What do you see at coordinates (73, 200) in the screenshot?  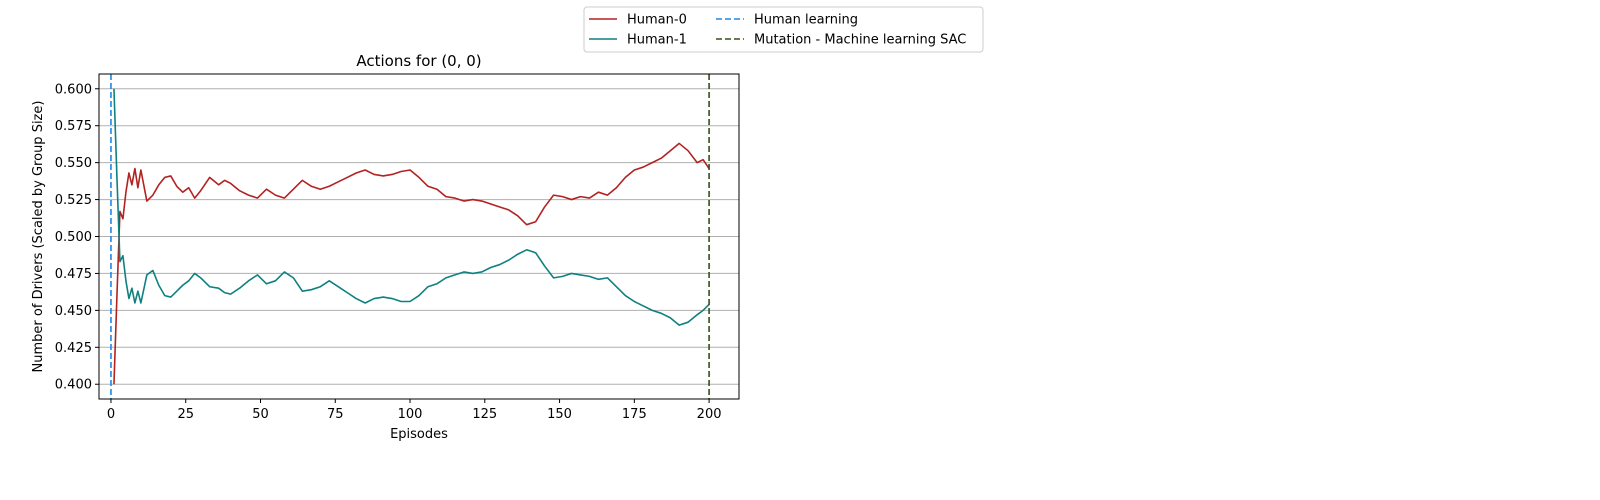 I see `y-tick-label: 0.525` at bounding box center [73, 200].